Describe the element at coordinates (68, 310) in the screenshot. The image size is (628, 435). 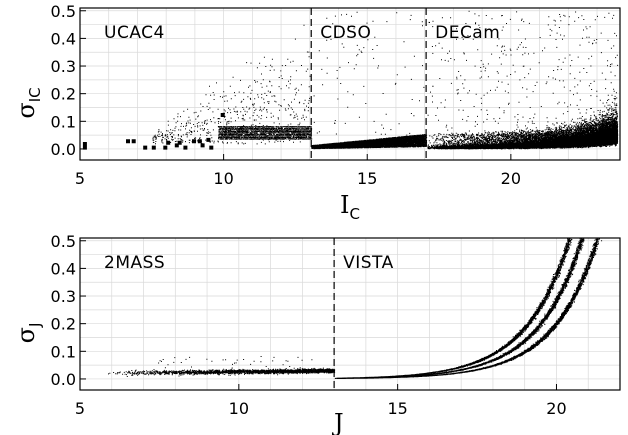
I see `bottom-y-tick-labels: 0.0 0.1 0.2 0.3 0.4 0.5` at that location.